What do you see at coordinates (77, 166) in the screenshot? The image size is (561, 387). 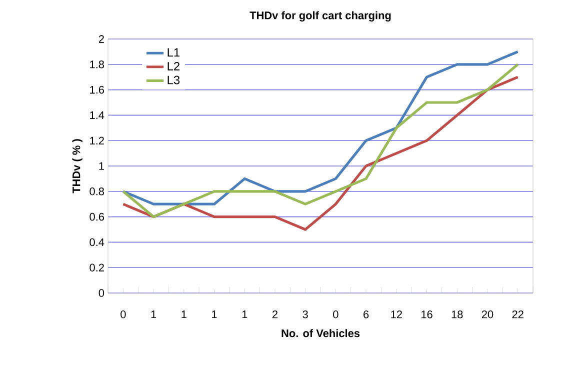 I see `y-axis-title: THDv ( % )` at bounding box center [77, 166].